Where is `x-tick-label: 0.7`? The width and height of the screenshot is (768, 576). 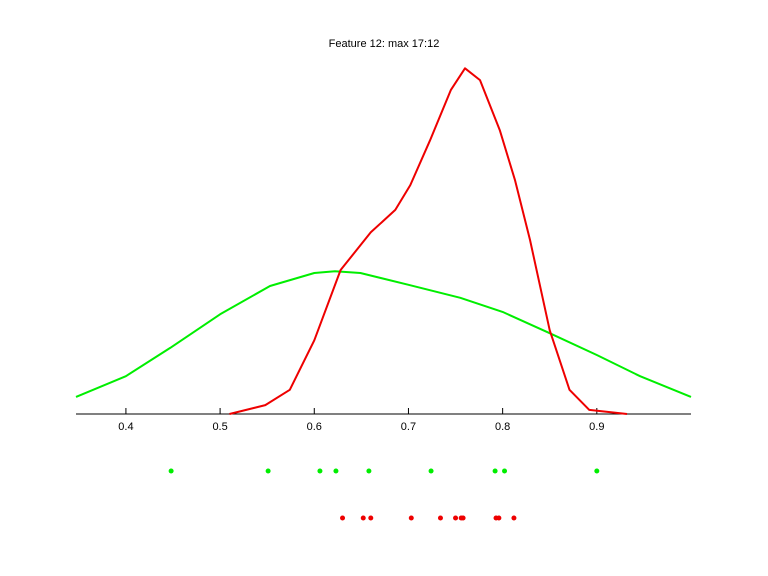
x-tick-label: 0.7 is located at coordinates (408, 427).